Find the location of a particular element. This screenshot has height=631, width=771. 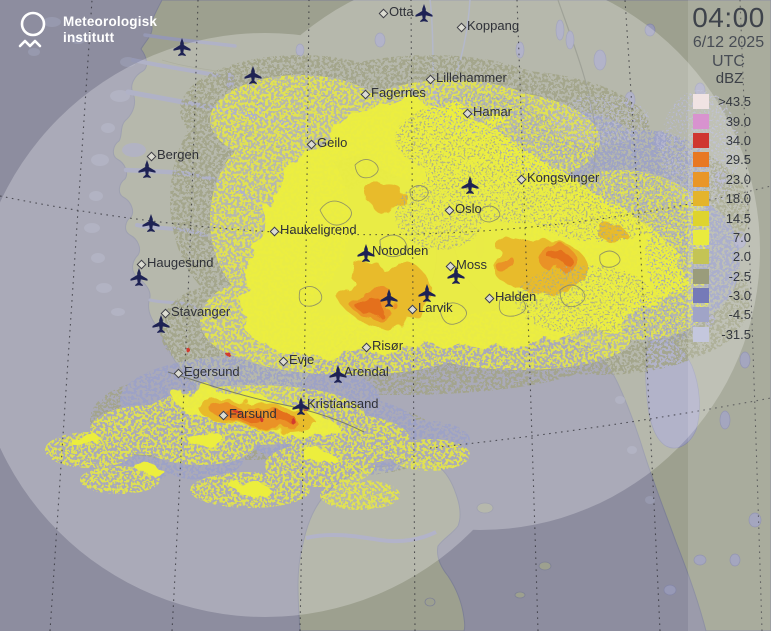

city-label: Oslo is located at coordinates (468, 208).